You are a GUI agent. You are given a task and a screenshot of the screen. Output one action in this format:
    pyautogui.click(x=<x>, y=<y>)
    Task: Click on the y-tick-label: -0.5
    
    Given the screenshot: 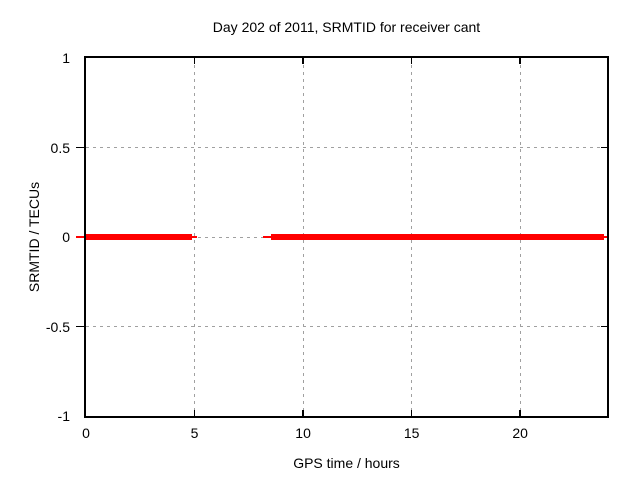 What is the action you would take?
    pyautogui.click(x=57, y=326)
    